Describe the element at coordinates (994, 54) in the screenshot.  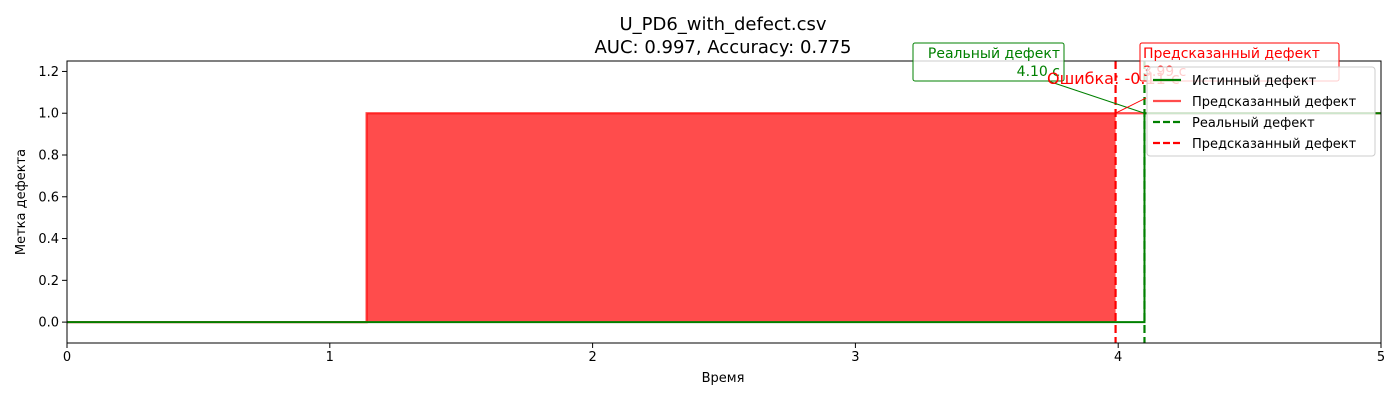
I see `real-defect-annotation-title: Реальный дефект` at that location.